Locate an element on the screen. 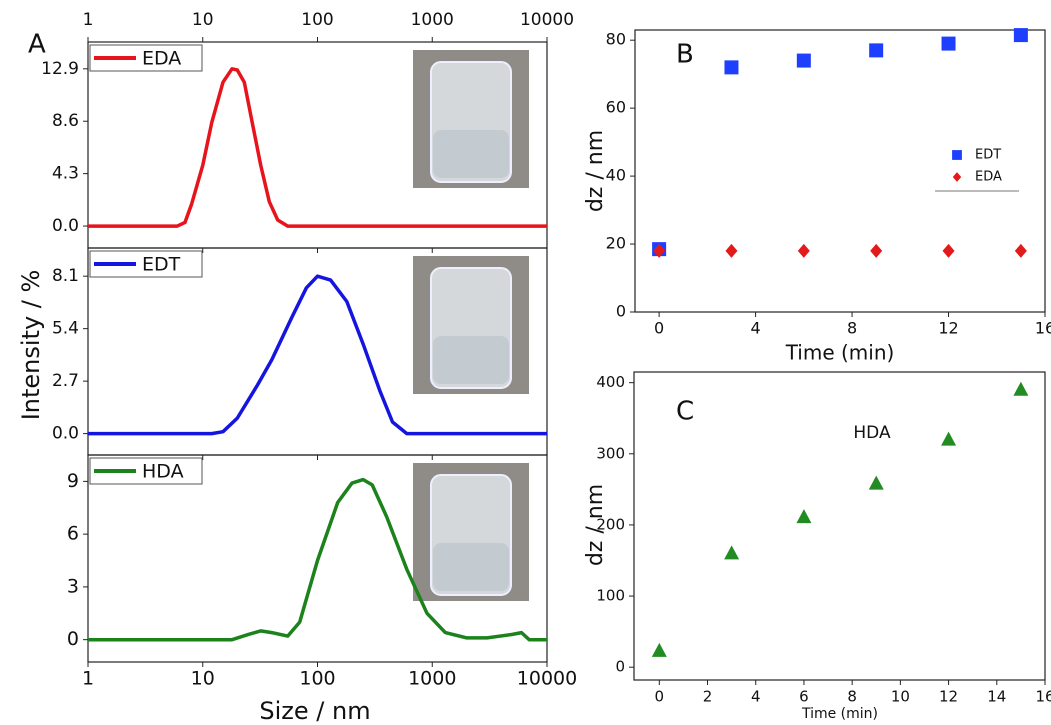 This screenshot has width=1051, height=725. y-tick-label: 8.1 is located at coordinates (65, 276).